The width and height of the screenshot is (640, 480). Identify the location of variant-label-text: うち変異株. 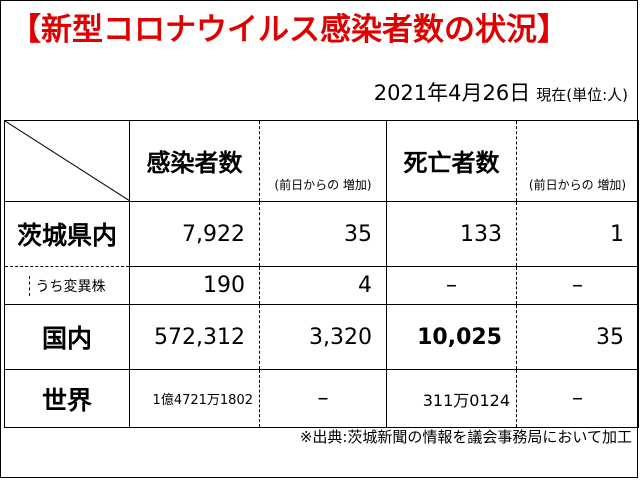
(67, 285).